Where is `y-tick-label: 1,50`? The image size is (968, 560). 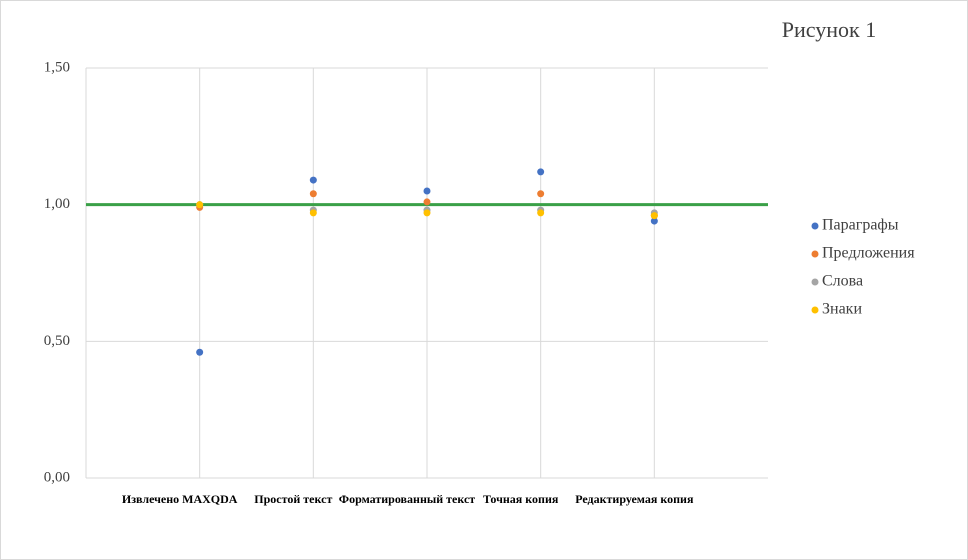 y-tick-label: 1,50 is located at coordinates (57, 67).